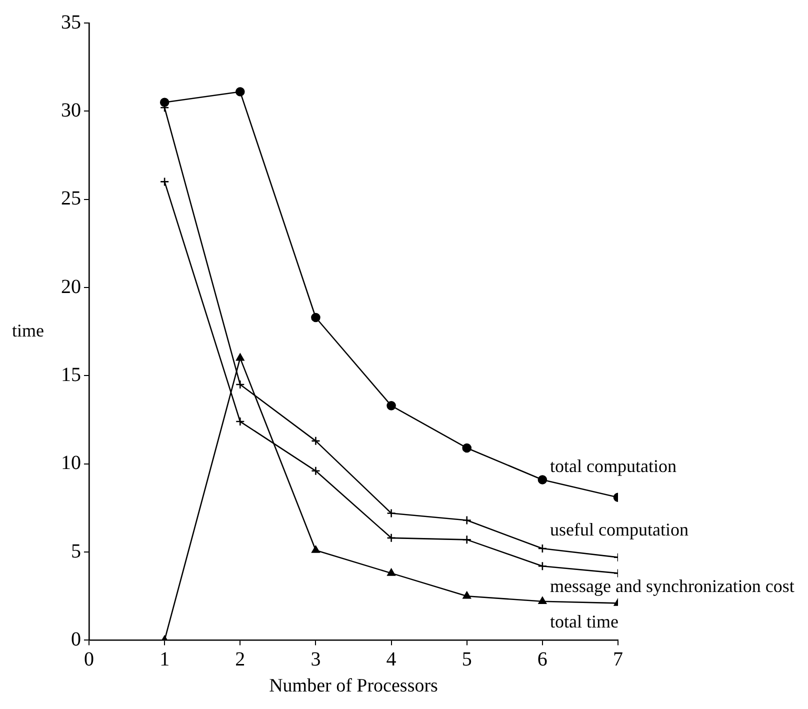 The width and height of the screenshot is (808, 709). I want to click on series-label: total computation, so click(613, 466).